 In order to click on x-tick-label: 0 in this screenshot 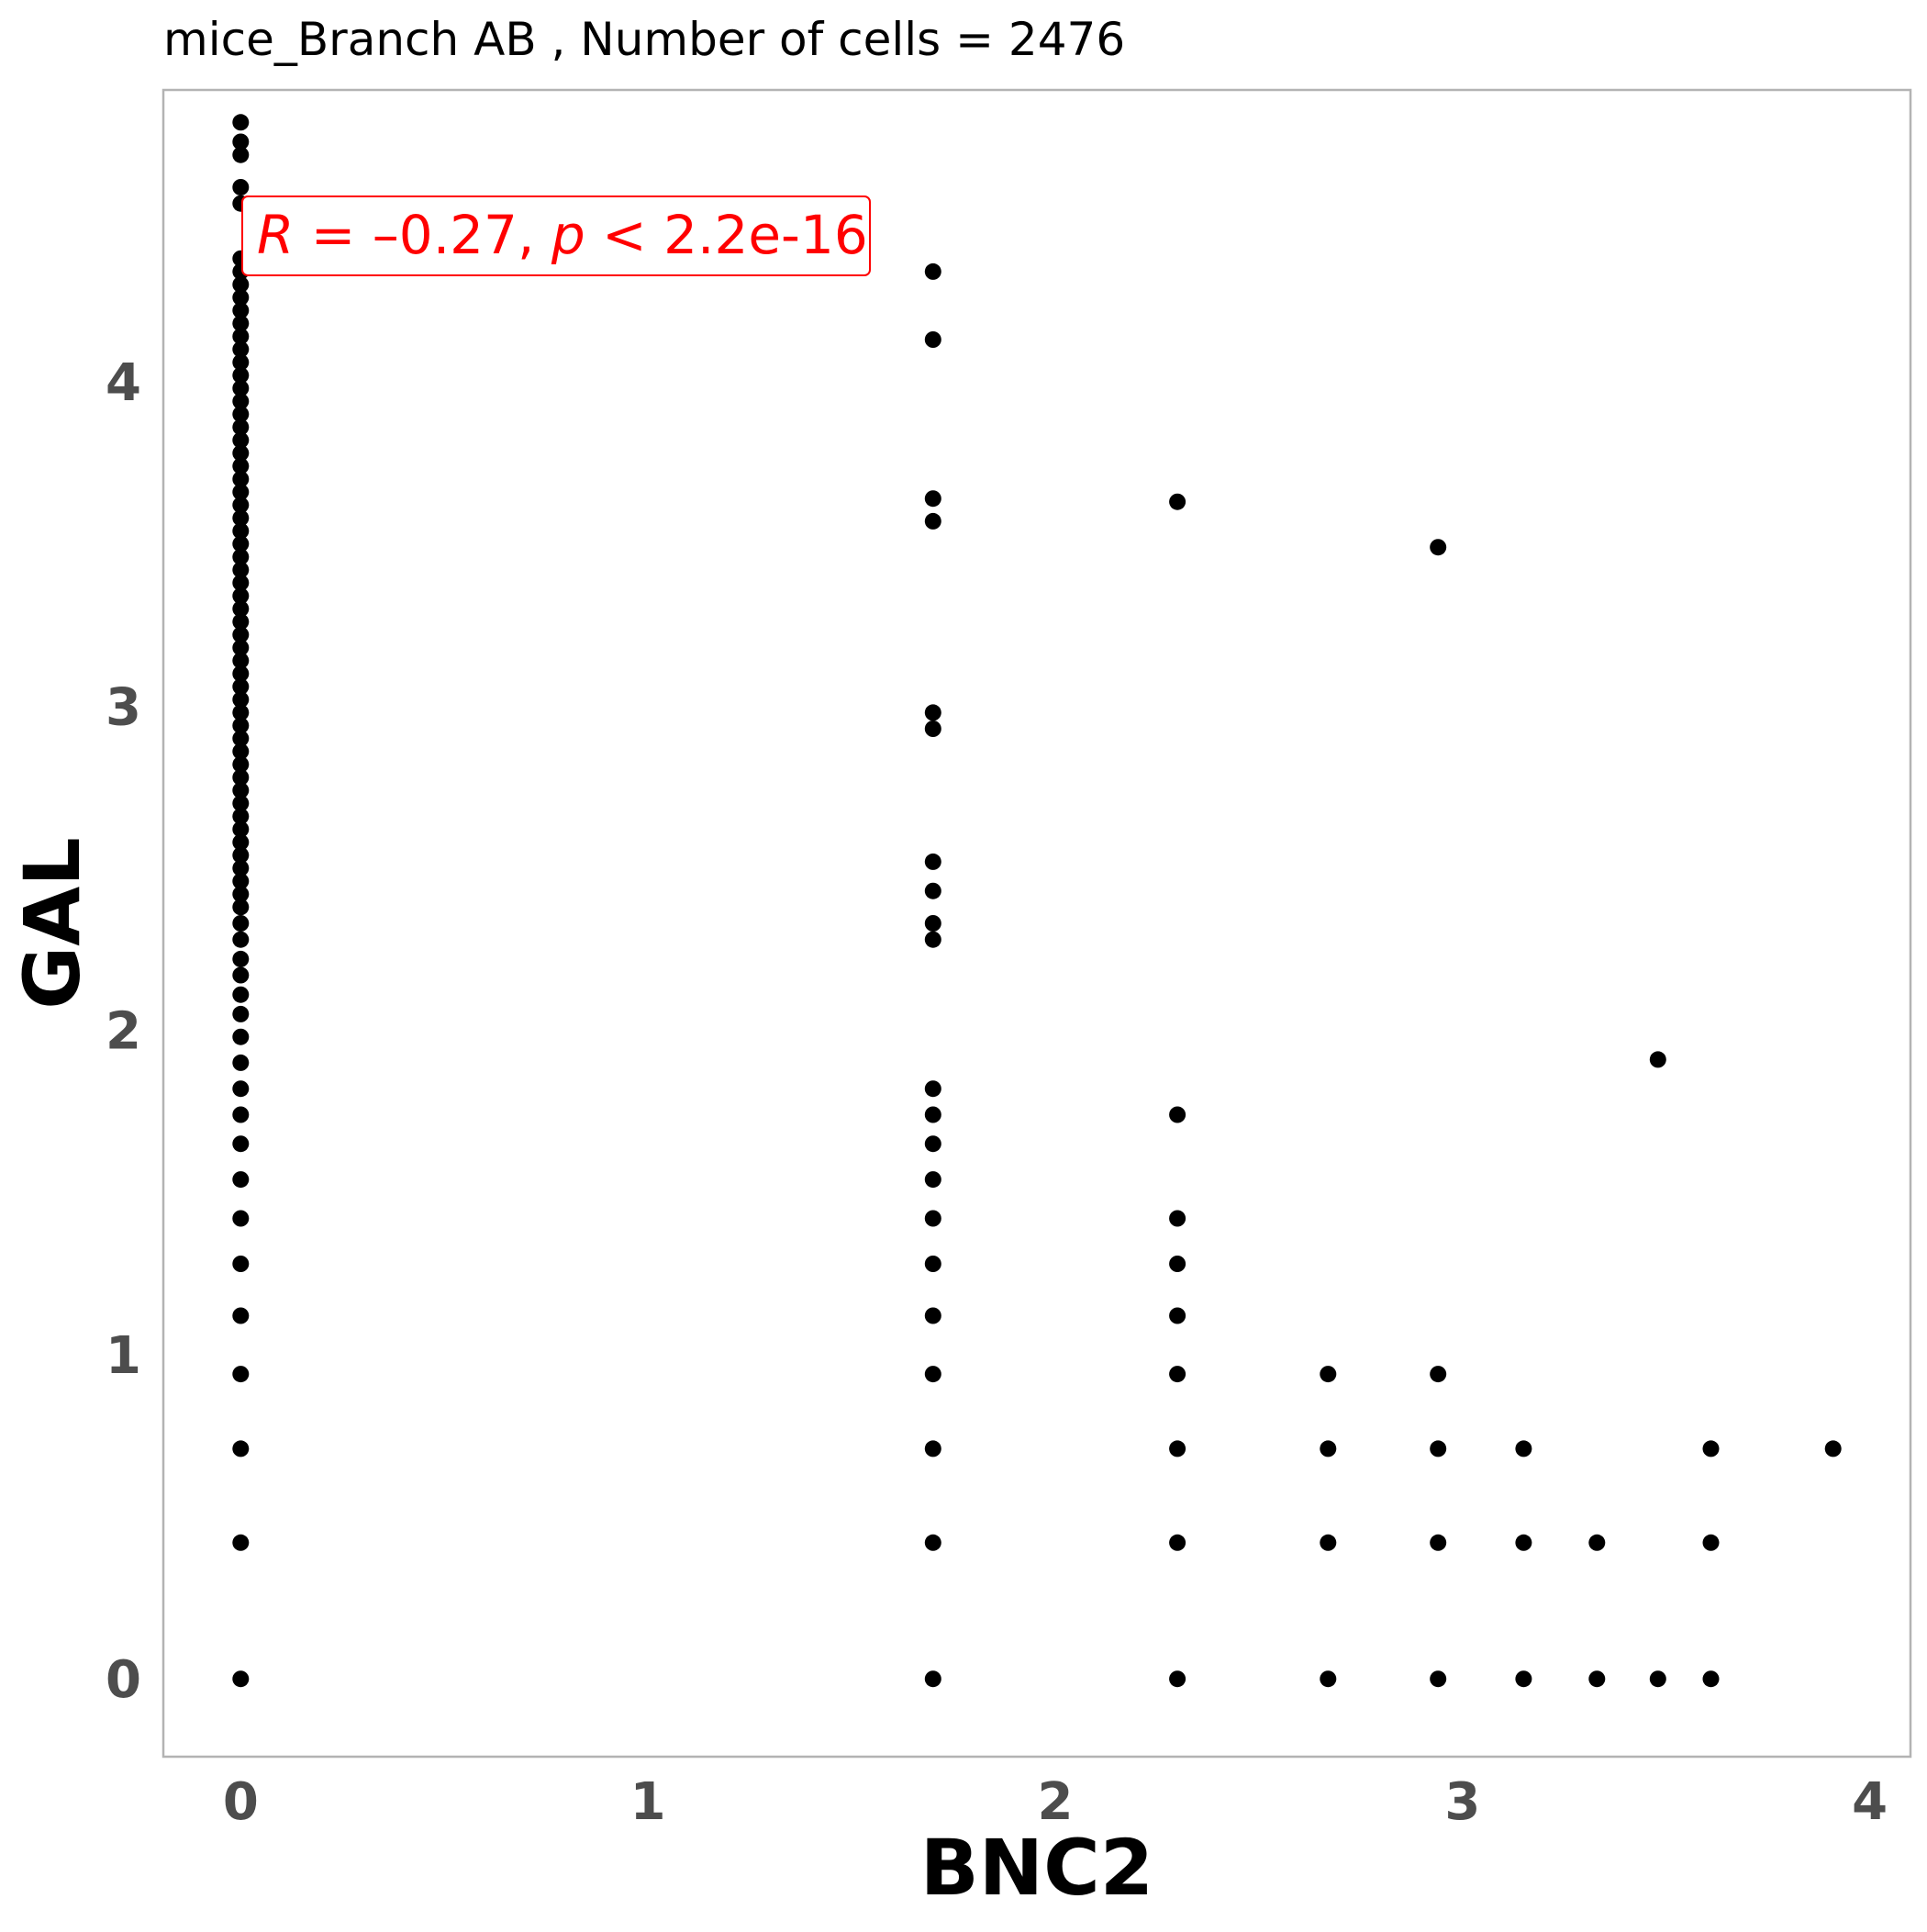, I will do `click(241, 1802)`.